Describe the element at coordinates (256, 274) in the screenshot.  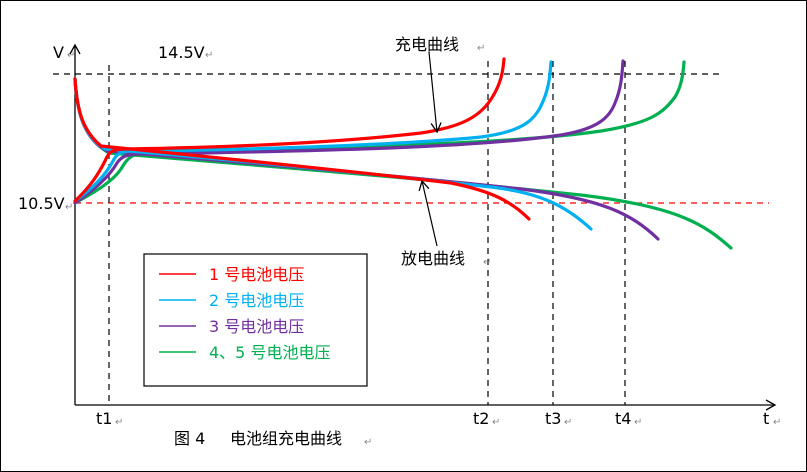
I see `legend-label: 1 号电池电压` at that location.